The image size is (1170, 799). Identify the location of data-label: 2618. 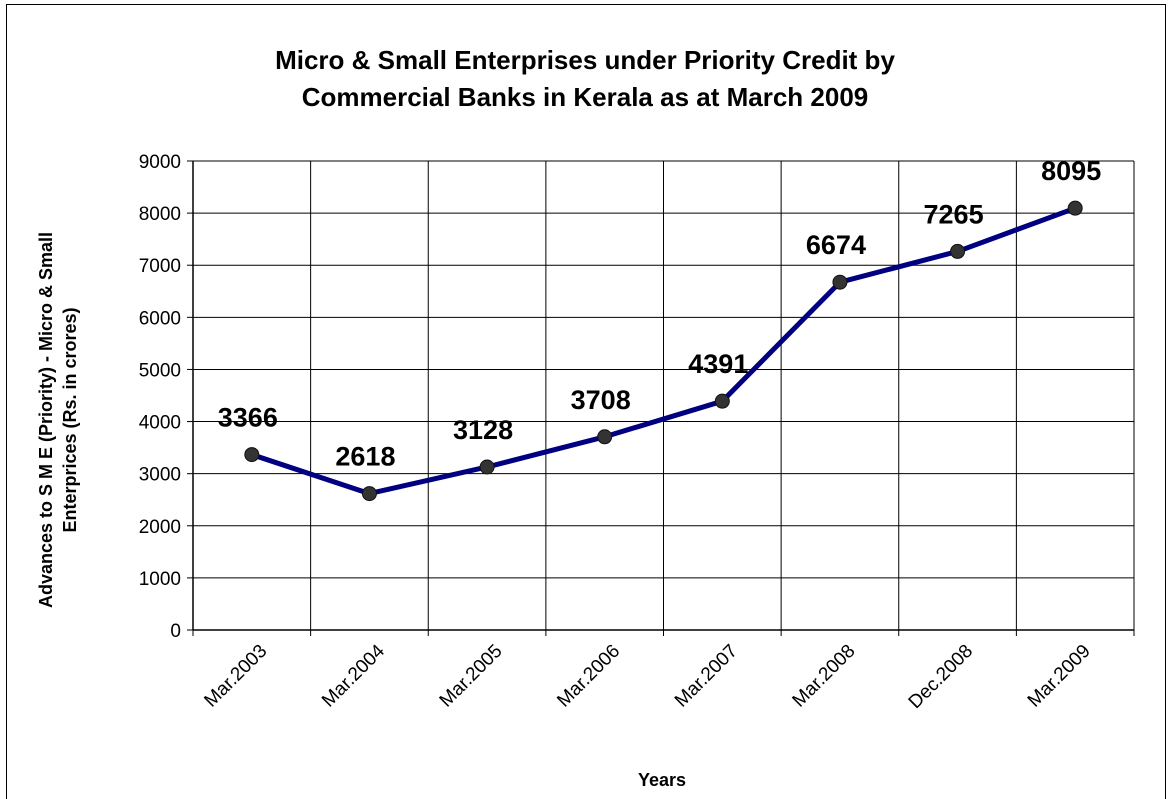
(365, 457).